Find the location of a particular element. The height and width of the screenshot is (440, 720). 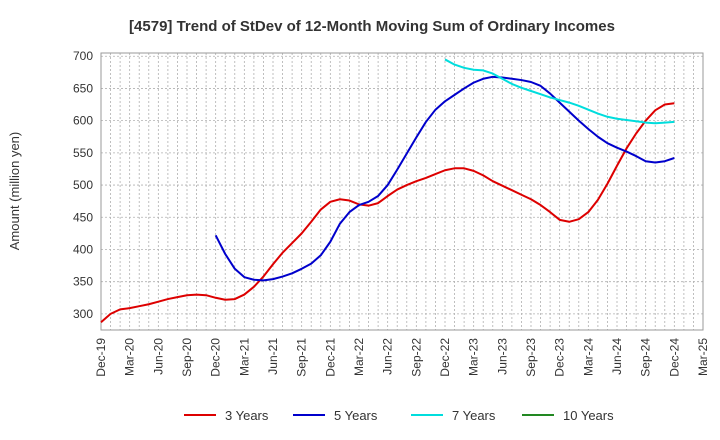

x-tick-label: Jun-22 is located at coordinates (388, 356).